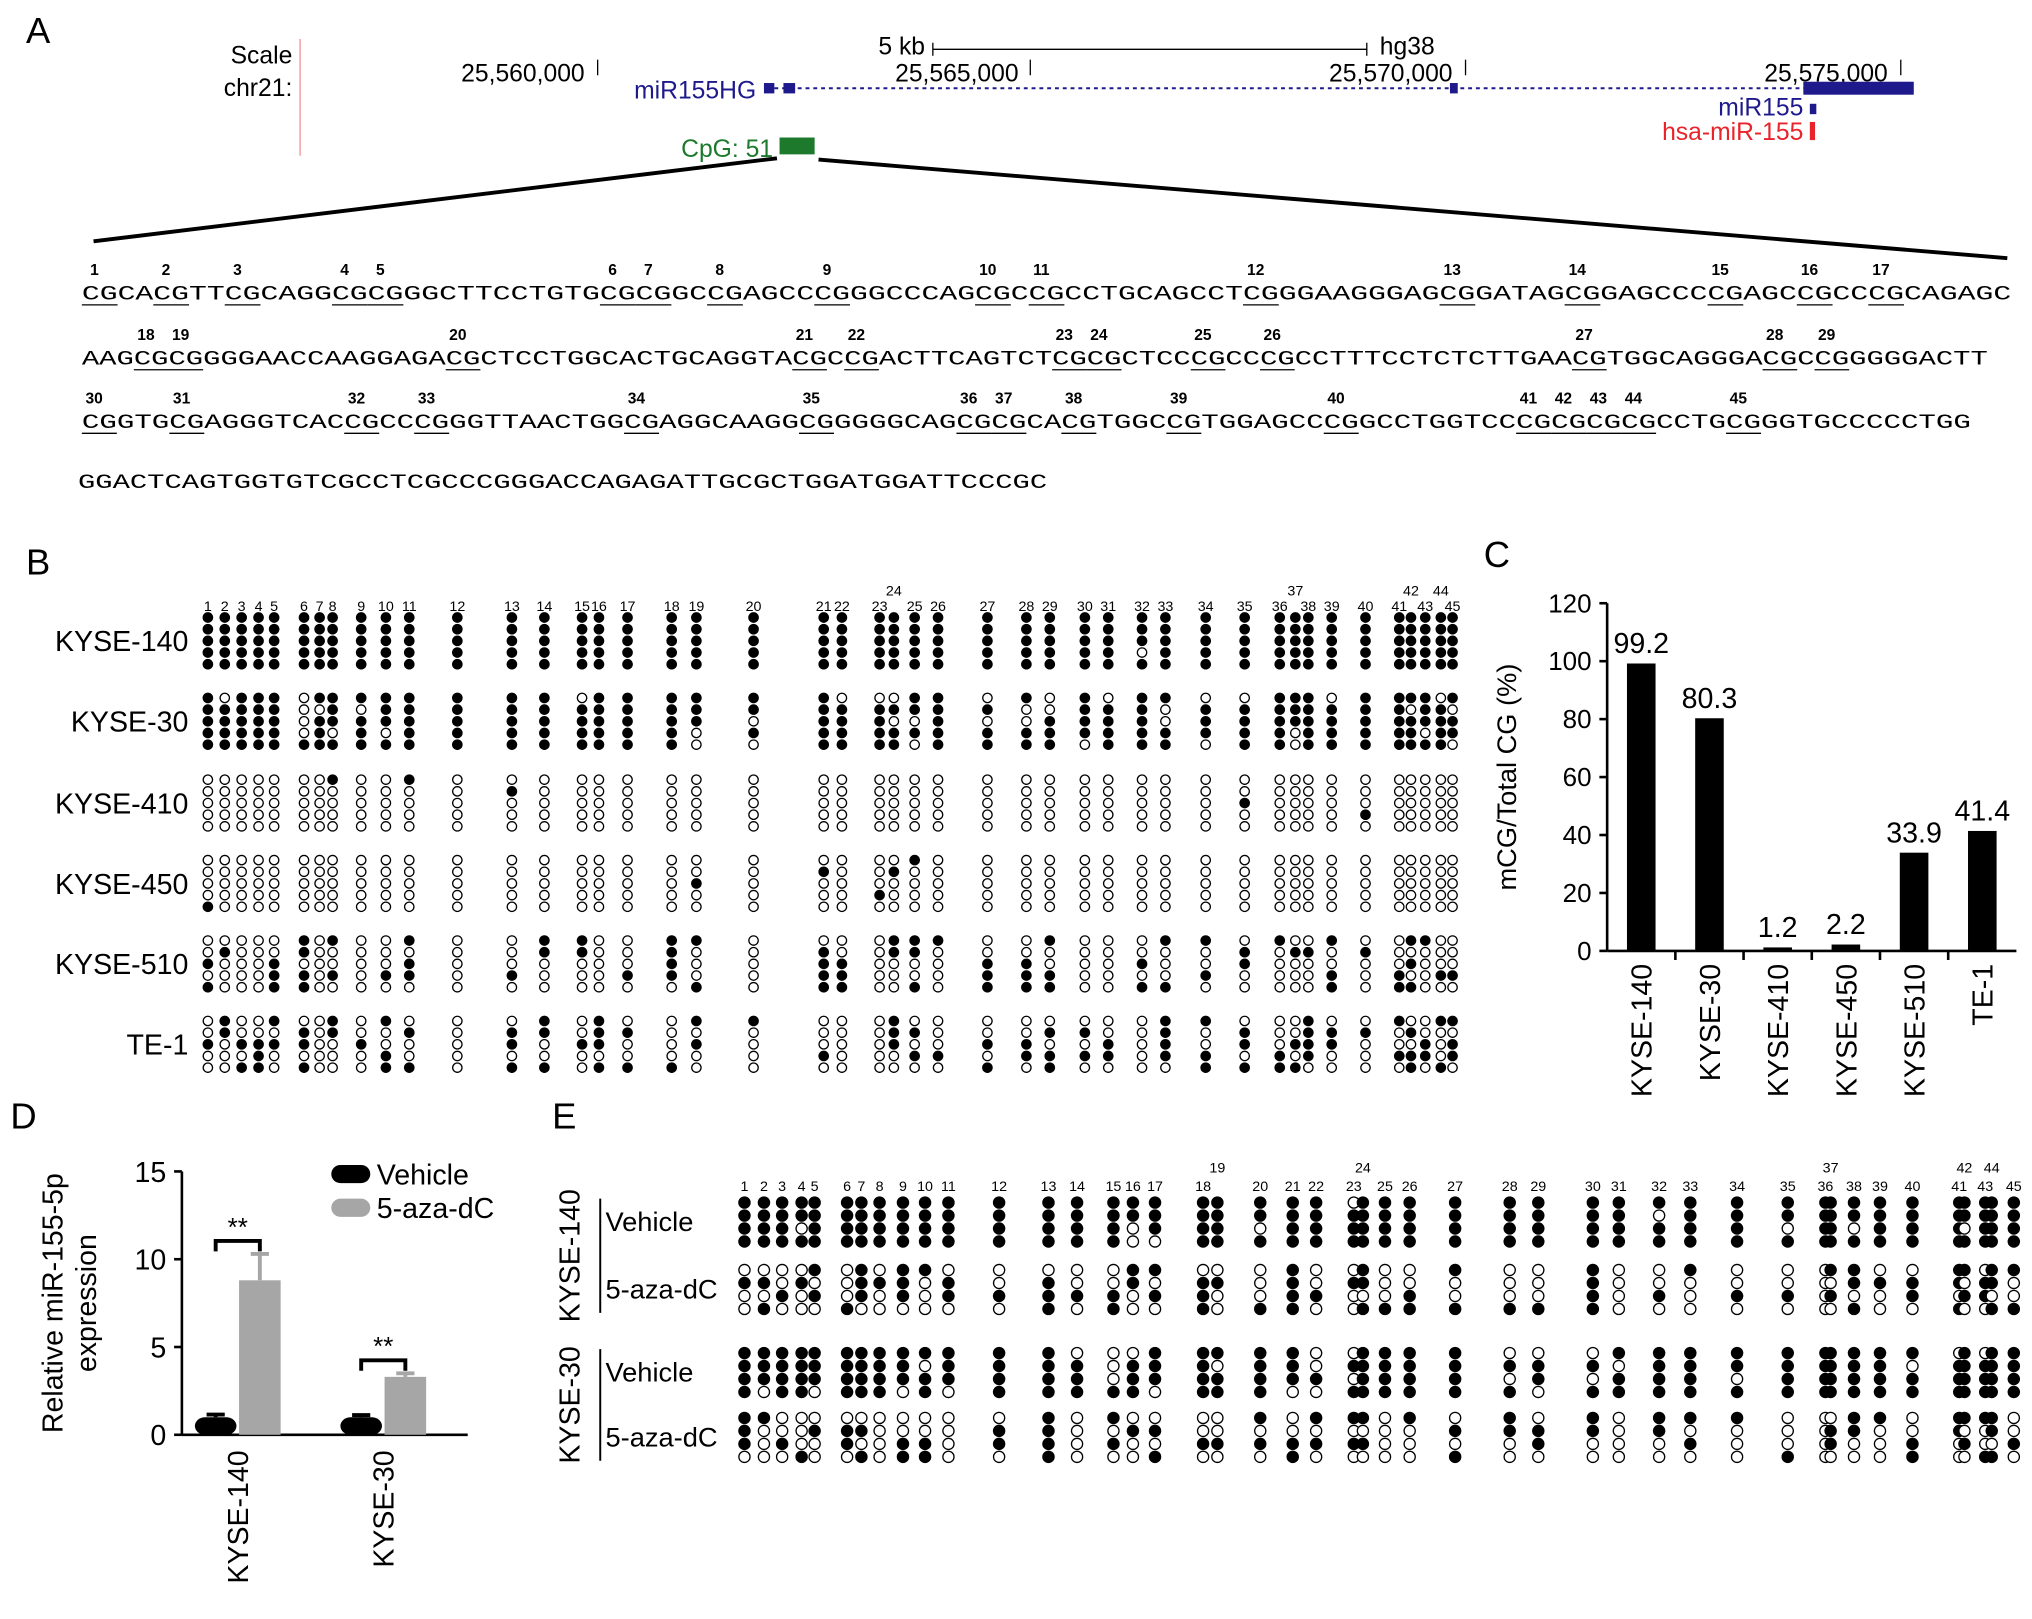 The height and width of the screenshot is (1619, 2032). What do you see at coordinates (237, 270) in the screenshot?
I see `cpg-number: 3` at bounding box center [237, 270].